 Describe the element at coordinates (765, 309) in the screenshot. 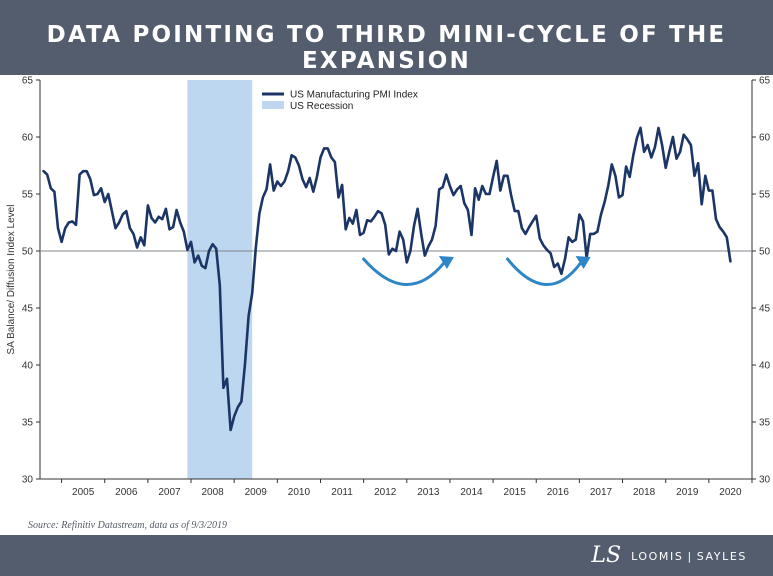

I see `y-tick-label-right: 45` at that location.